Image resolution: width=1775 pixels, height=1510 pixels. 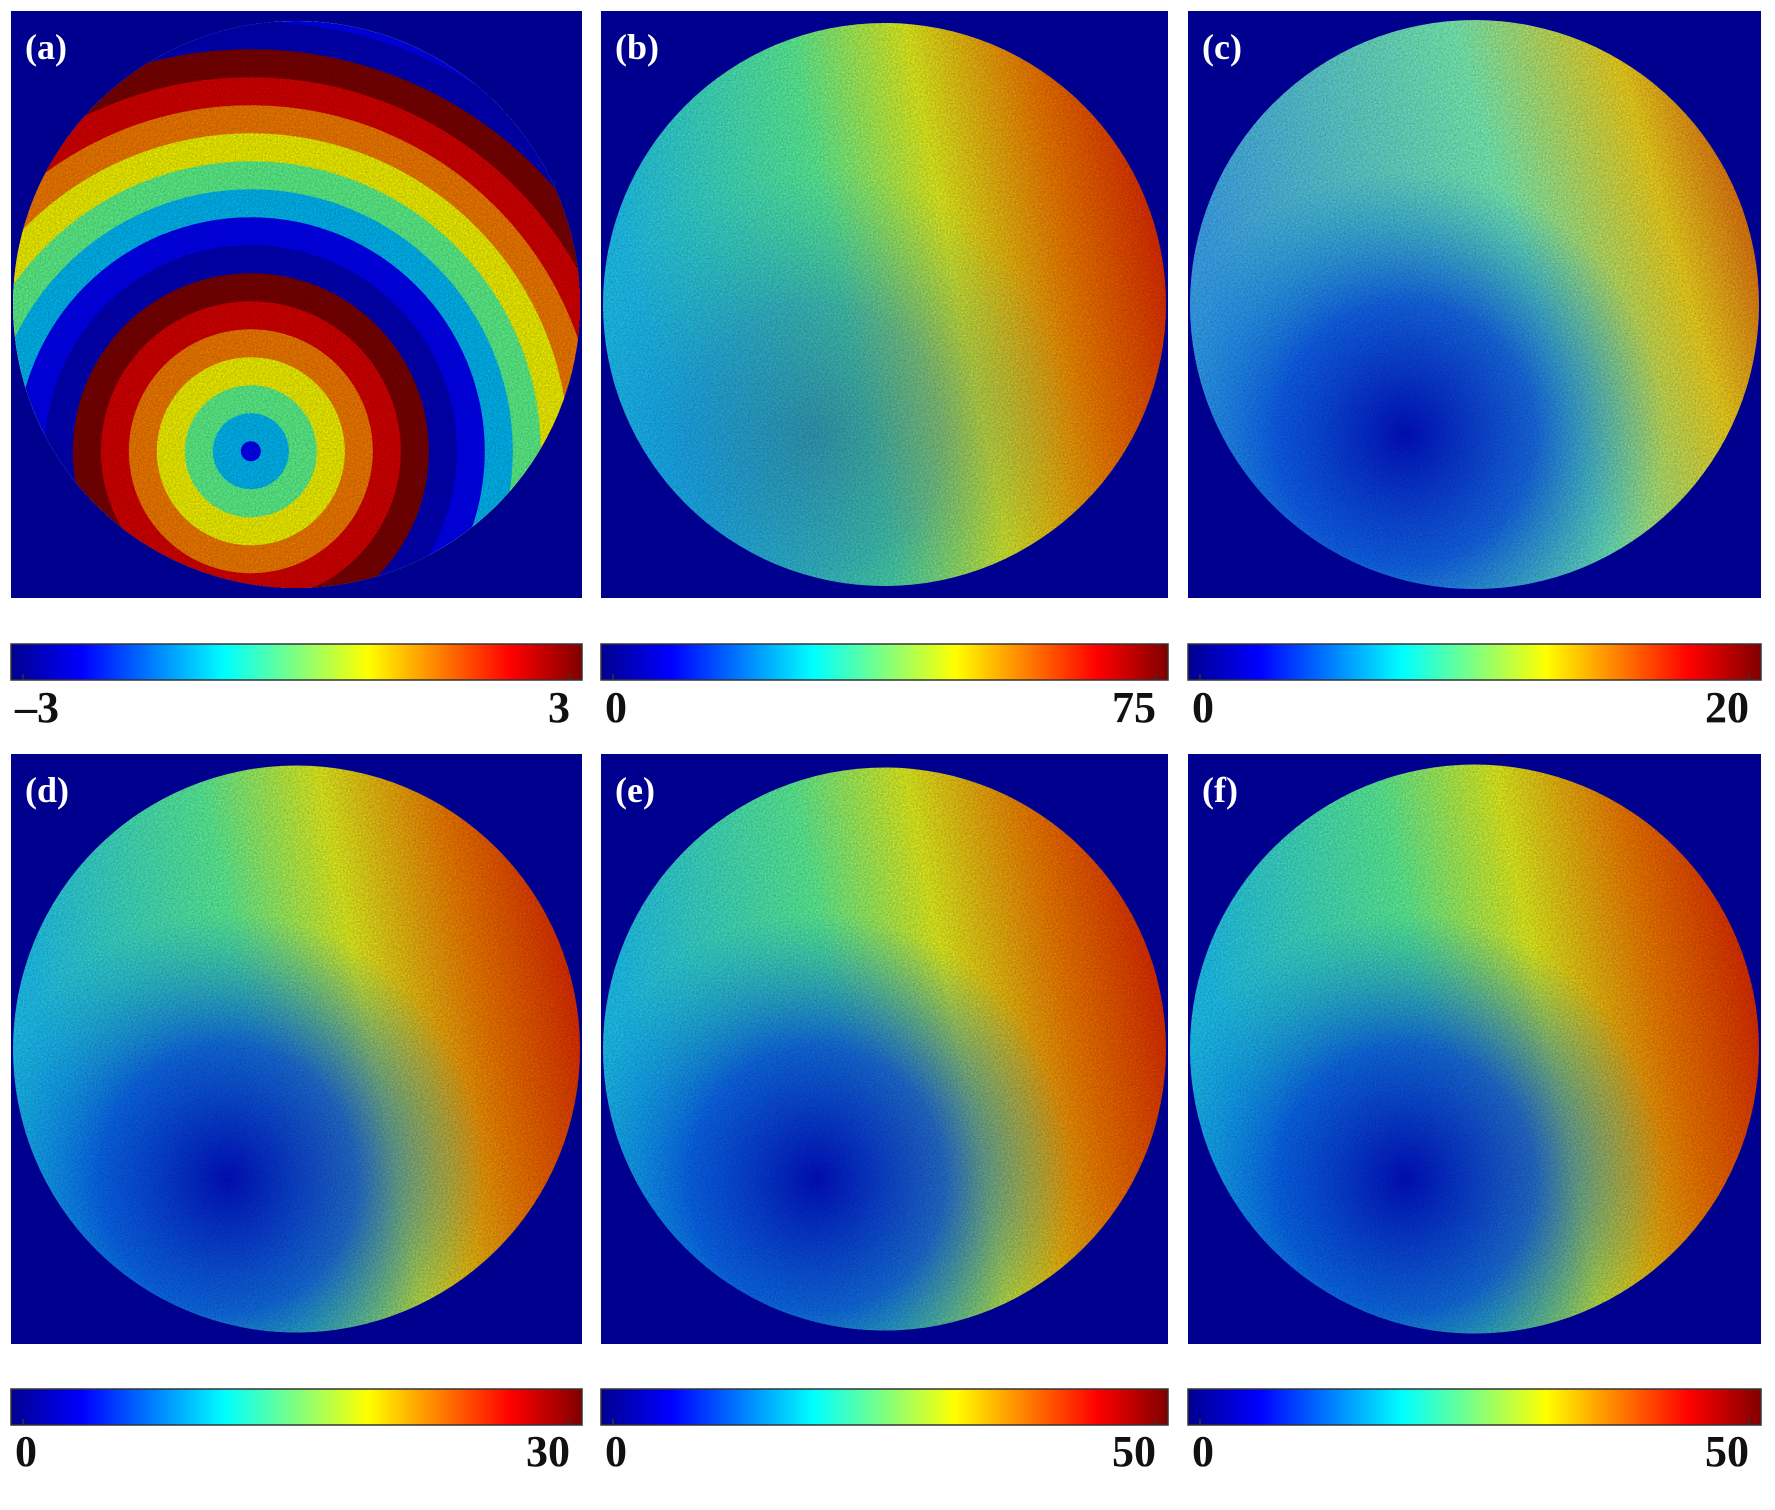 I want to click on panel-label: (d), so click(x=47, y=790).